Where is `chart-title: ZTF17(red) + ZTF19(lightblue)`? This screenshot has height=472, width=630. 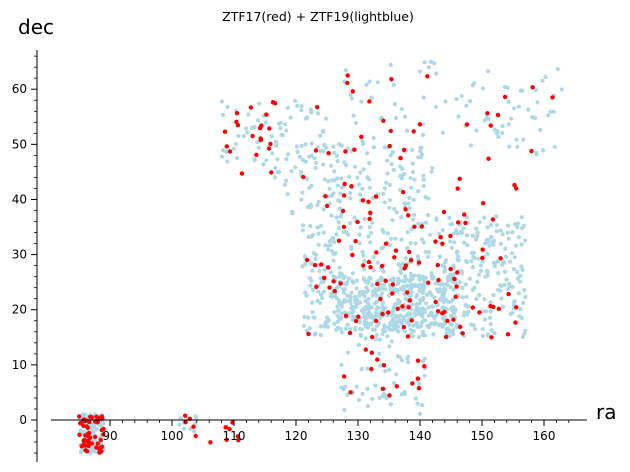
chart-title: ZTF17(red) + ZTF19(lightblue) is located at coordinates (318, 16).